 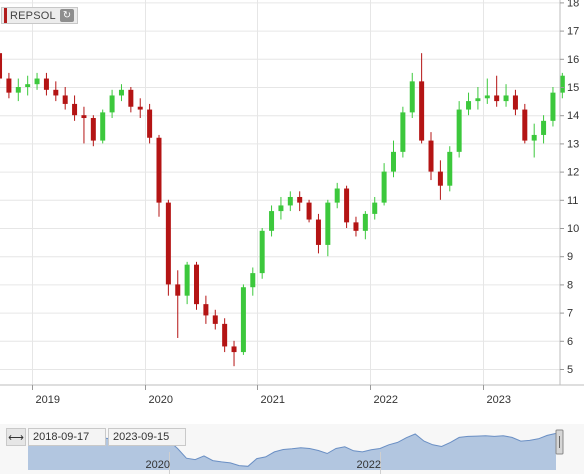 What do you see at coordinates (573, 116) in the screenshot?
I see `y-tick-label: 14` at bounding box center [573, 116].